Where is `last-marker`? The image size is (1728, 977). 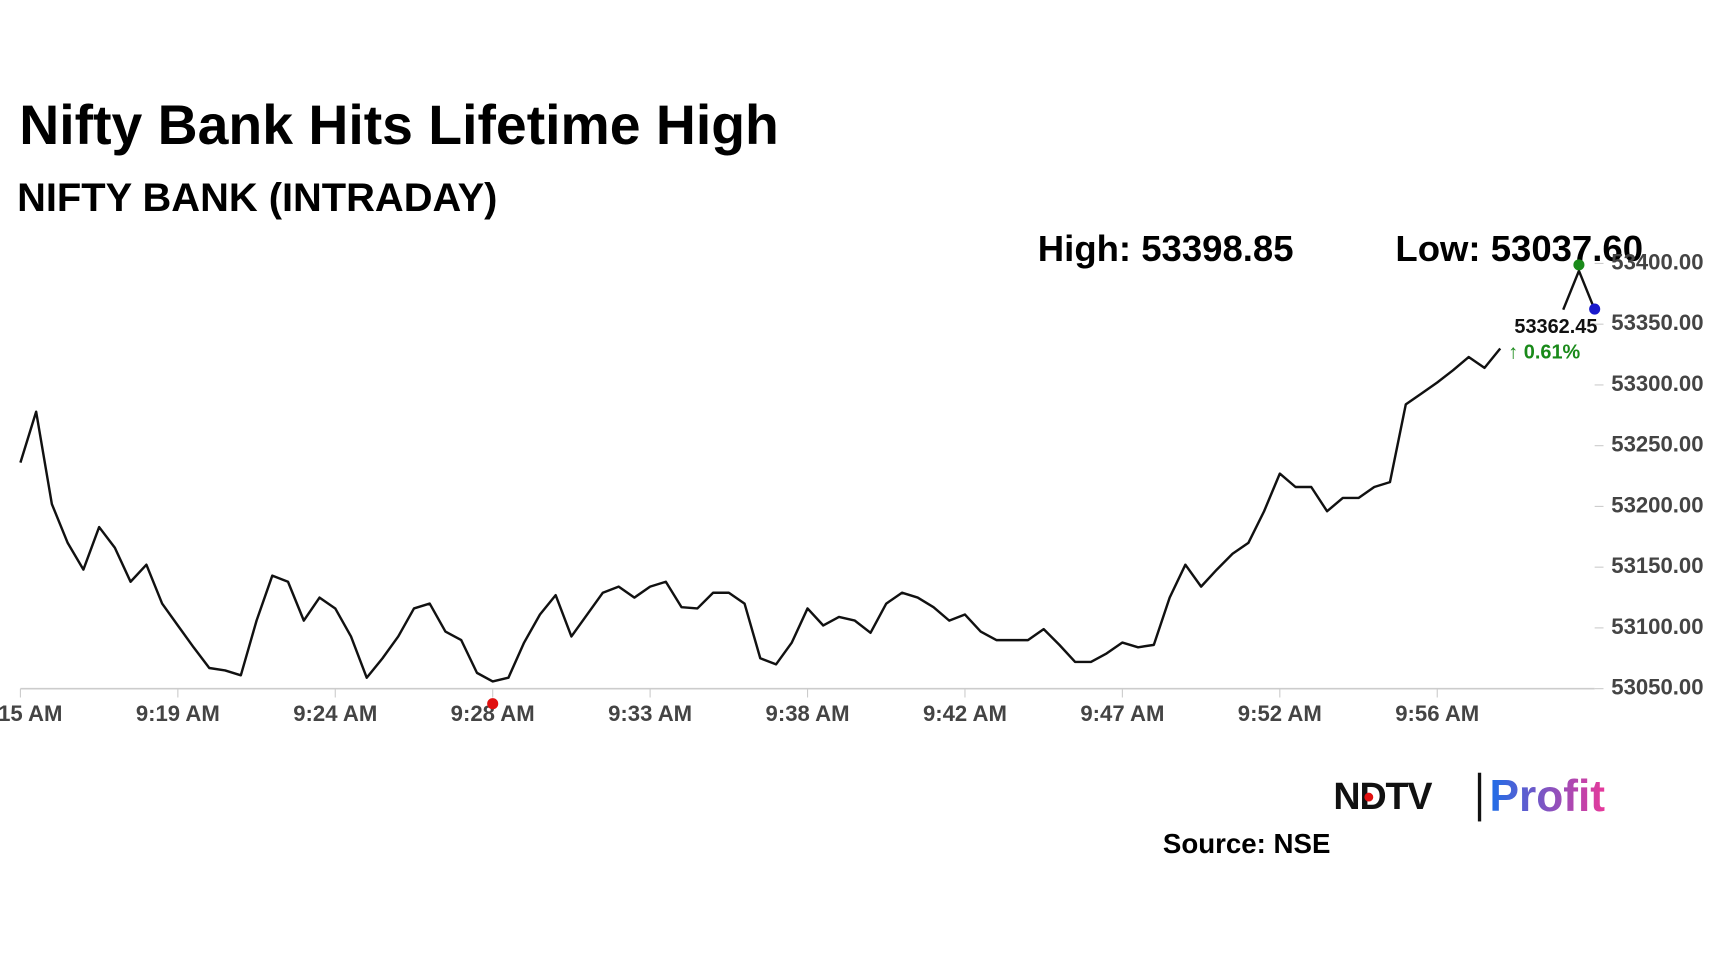 last-marker is located at coordinates (1595, 309).